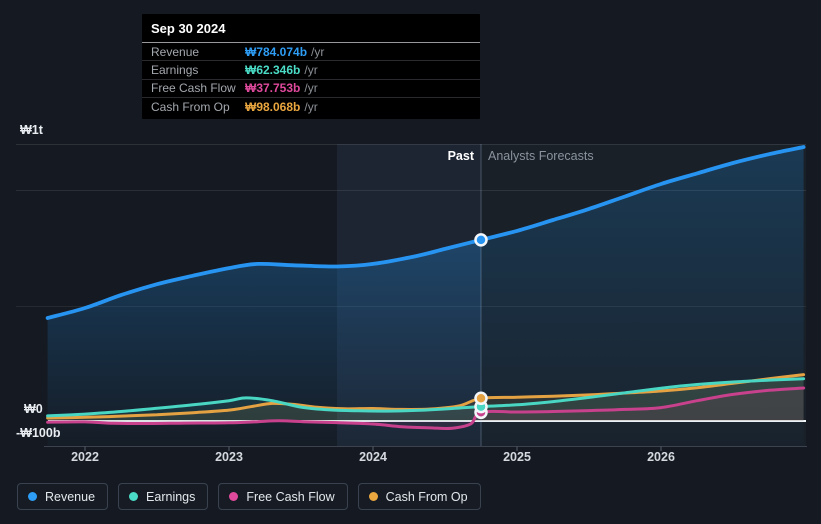 The height and width of the screenshot is (524, 821). What do you see at coordinates (70, 496) in the screenshot?
I see `legend-revenue-label: Revenue` at bounding box center [70, 496].